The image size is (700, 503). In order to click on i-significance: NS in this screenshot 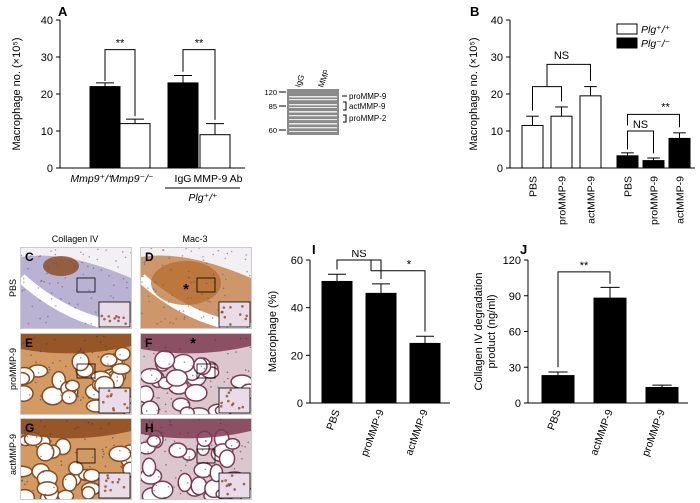, I will do `click(358, 255)`.